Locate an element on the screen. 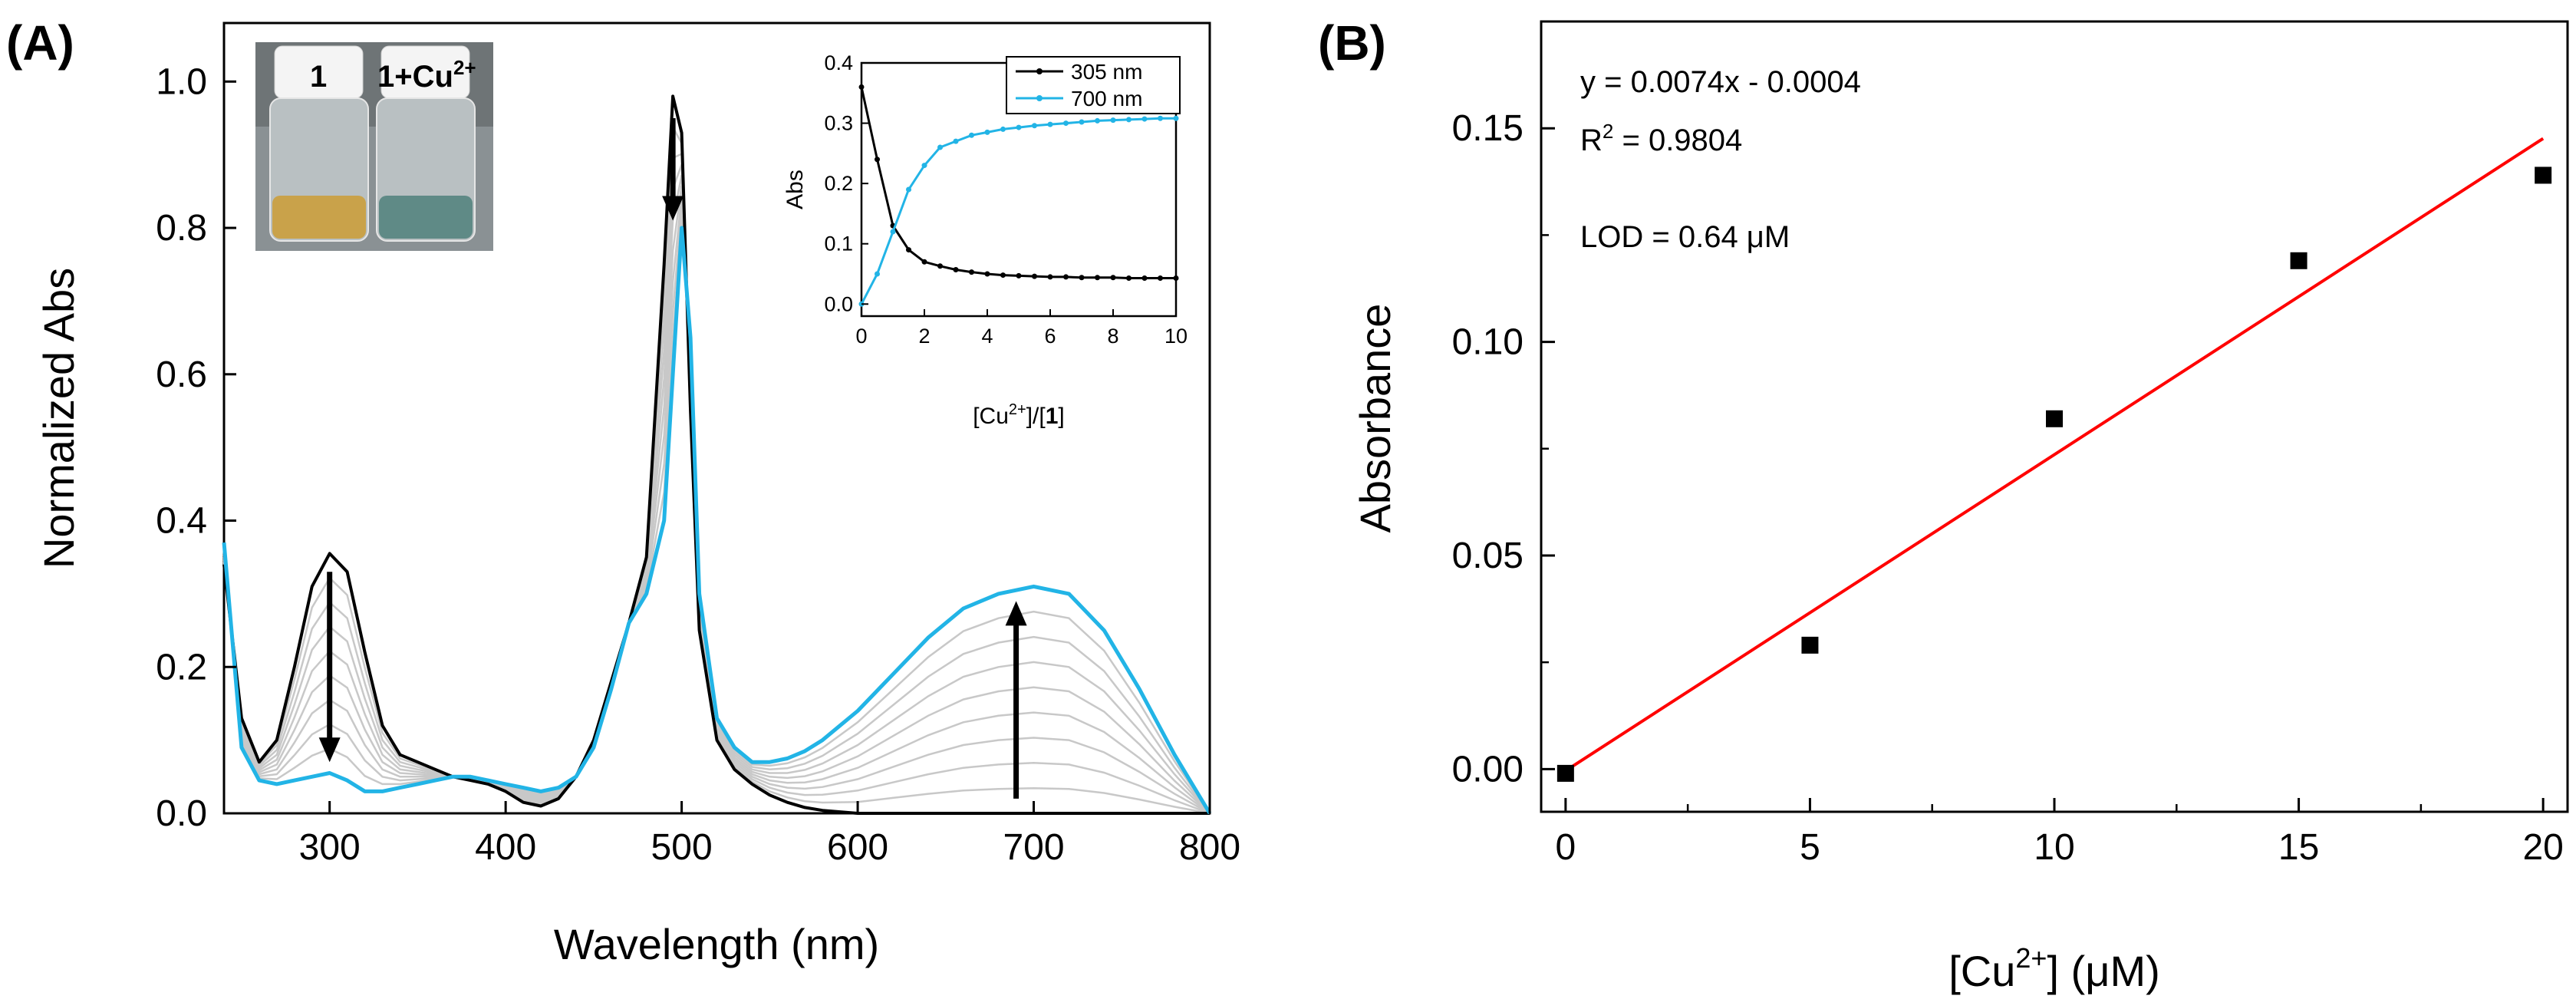  y-tick-label: 0.2 is located at coordinates (181, 667).